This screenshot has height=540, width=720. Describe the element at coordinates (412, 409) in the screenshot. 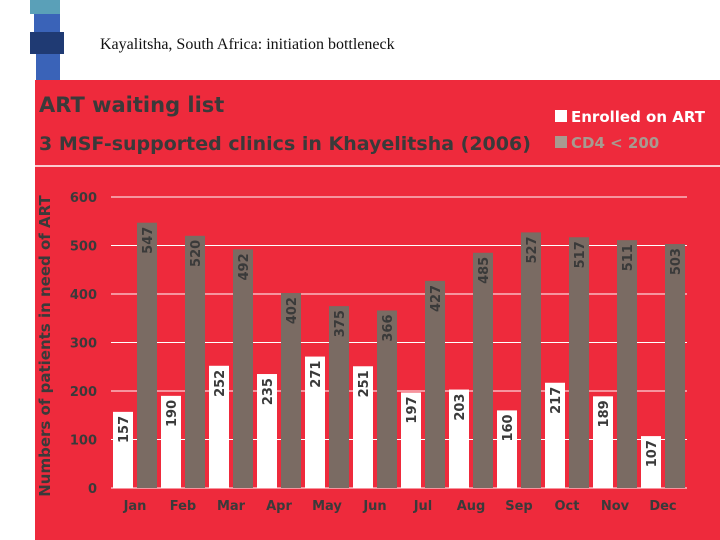

I see `data-label-enrolled: 197` at that location.